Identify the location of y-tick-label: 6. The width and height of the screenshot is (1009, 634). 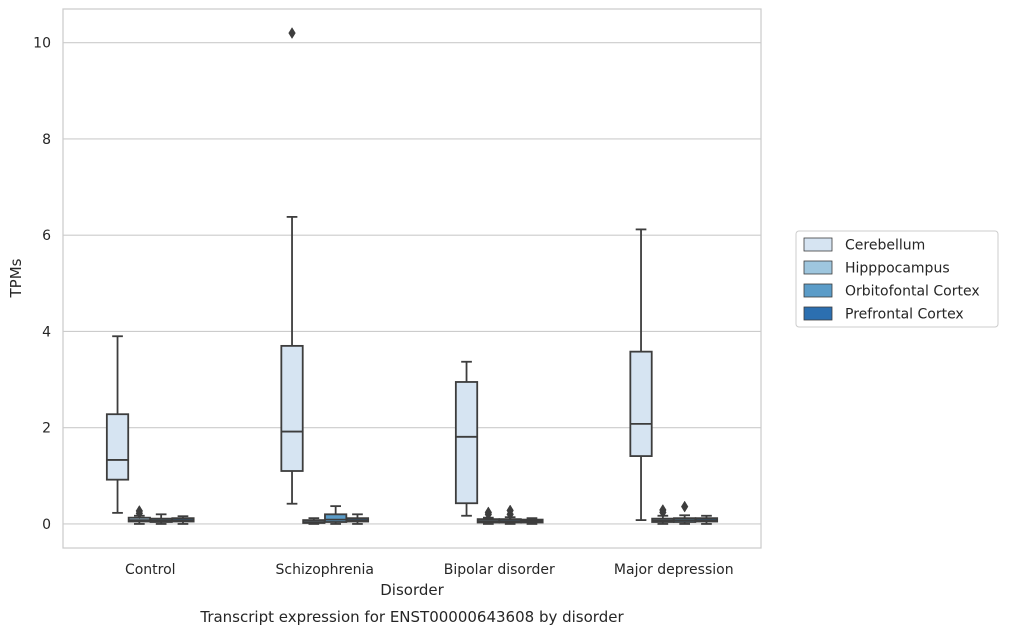
(46, 236).